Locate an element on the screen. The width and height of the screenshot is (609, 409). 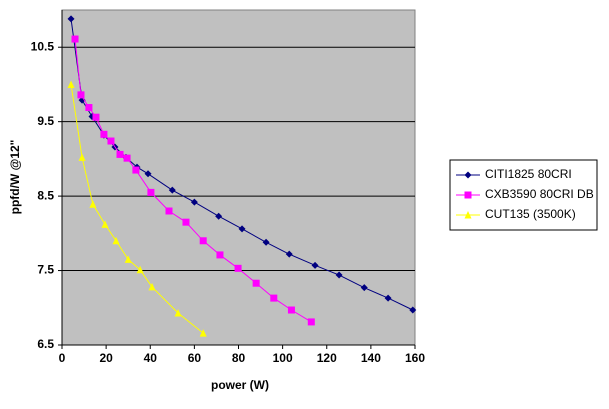
legend-label: CITI1825 80CRI is located at coordinates (528, 174).